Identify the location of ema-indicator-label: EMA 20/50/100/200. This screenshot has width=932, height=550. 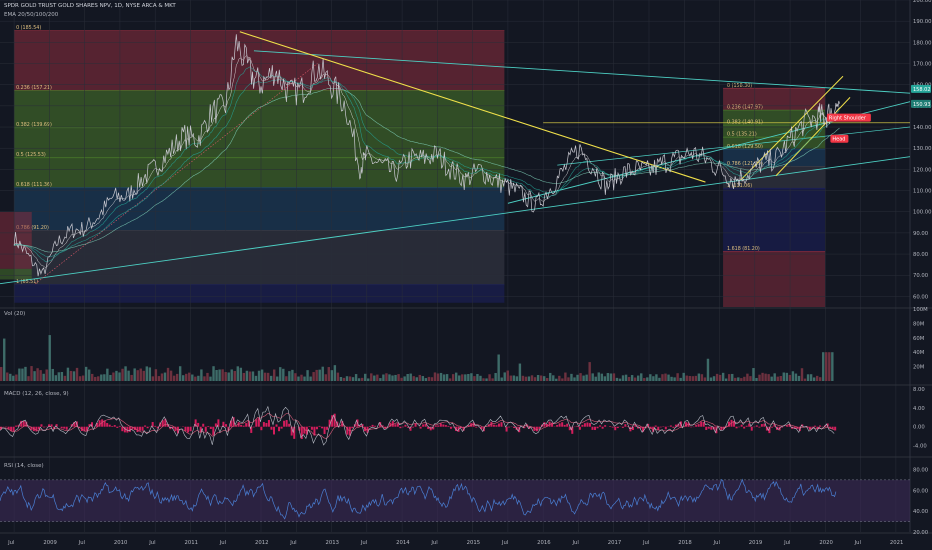
(31, 15).